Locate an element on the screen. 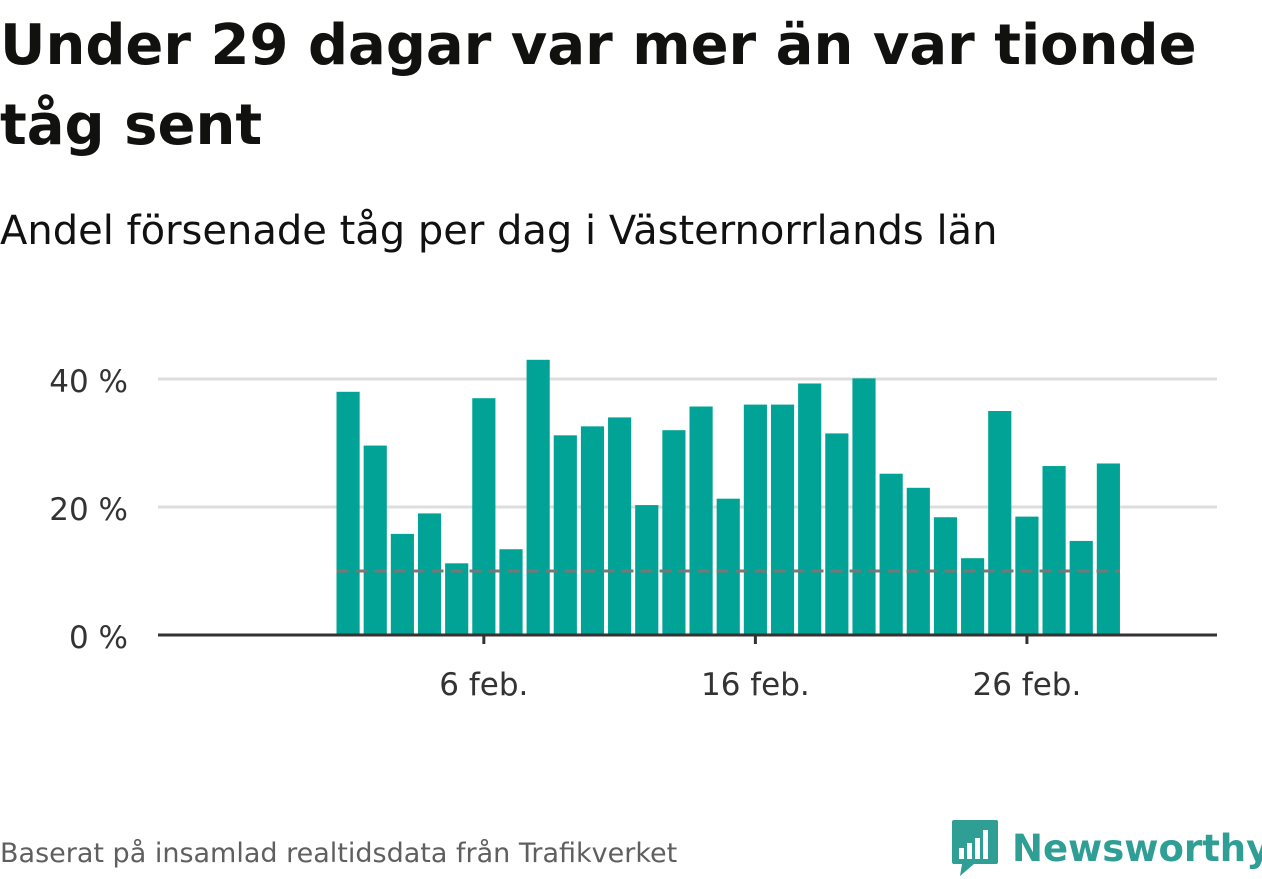  x-tick-label: 16 feb. is located at coordinates (755, 685).